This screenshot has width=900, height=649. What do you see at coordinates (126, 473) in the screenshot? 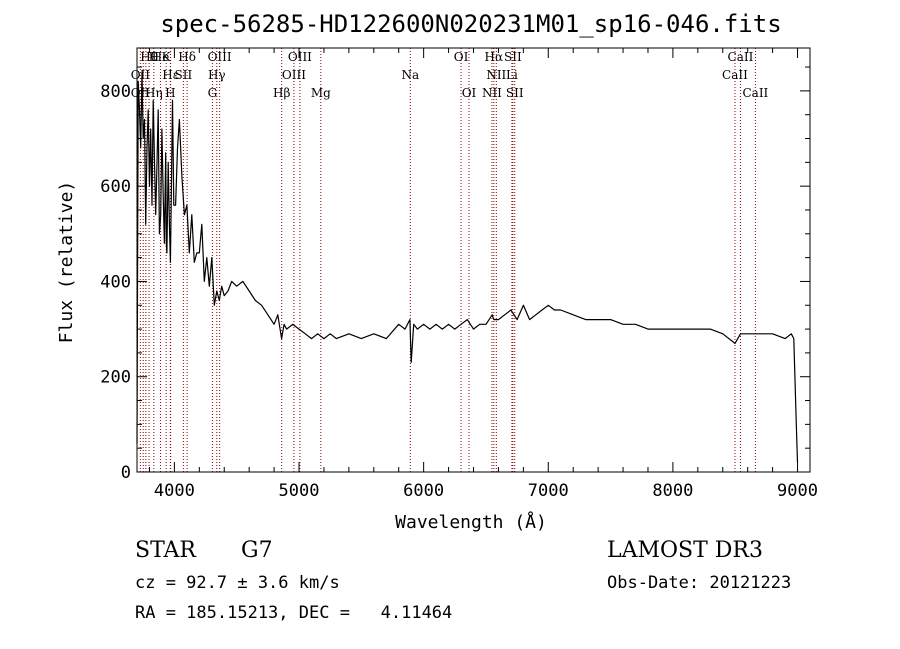
I see `y-tick-label: 0` at bounding box center [126, 473].